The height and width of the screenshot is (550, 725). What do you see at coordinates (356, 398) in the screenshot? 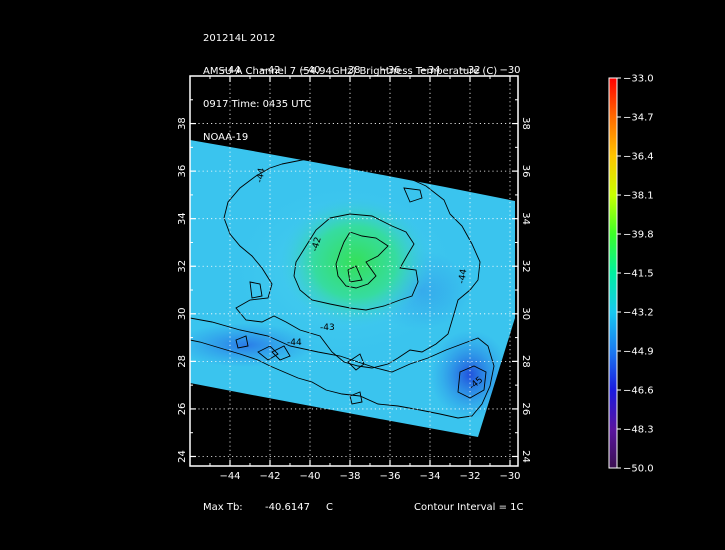
I see `contour-ring-s` at bounding box center [356, 398].